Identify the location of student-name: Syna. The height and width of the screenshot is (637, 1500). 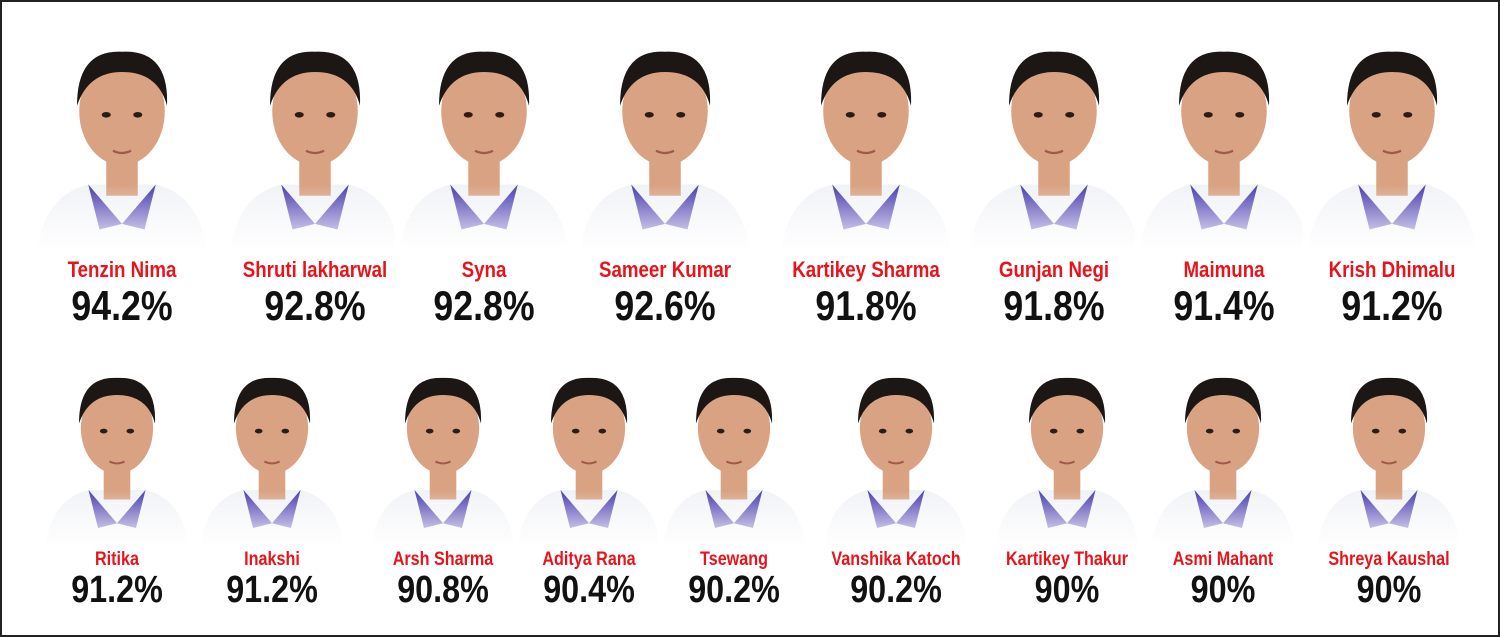
(484, 269).